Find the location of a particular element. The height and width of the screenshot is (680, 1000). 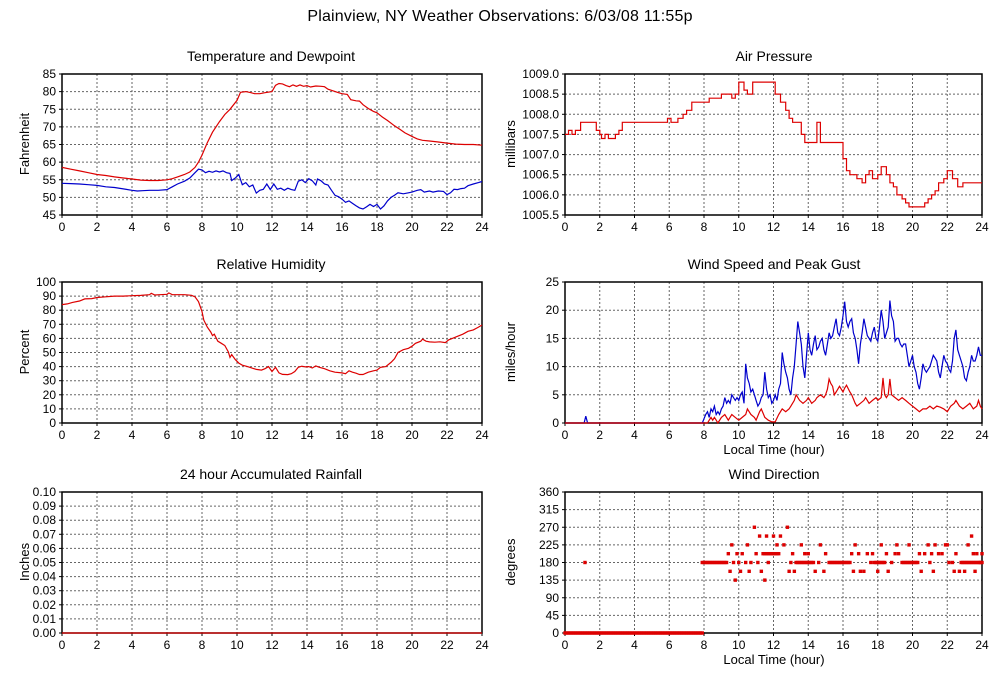

svg-text: 180 is located at coordinates (549, 563).